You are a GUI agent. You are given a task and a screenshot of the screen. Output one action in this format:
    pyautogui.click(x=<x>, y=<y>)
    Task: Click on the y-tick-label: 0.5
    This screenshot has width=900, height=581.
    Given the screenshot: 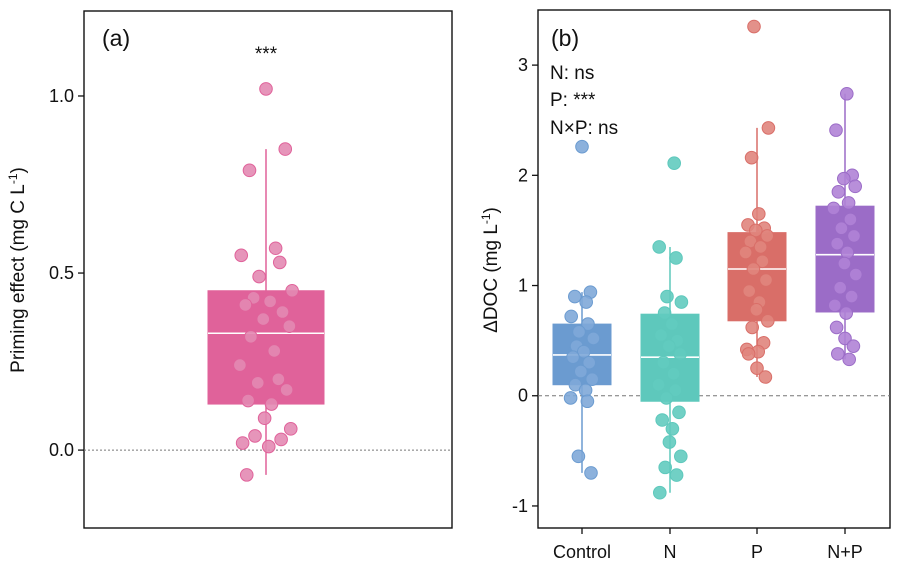 What is the action you would take?
    pyautogui.click(x=61, y=273)
    